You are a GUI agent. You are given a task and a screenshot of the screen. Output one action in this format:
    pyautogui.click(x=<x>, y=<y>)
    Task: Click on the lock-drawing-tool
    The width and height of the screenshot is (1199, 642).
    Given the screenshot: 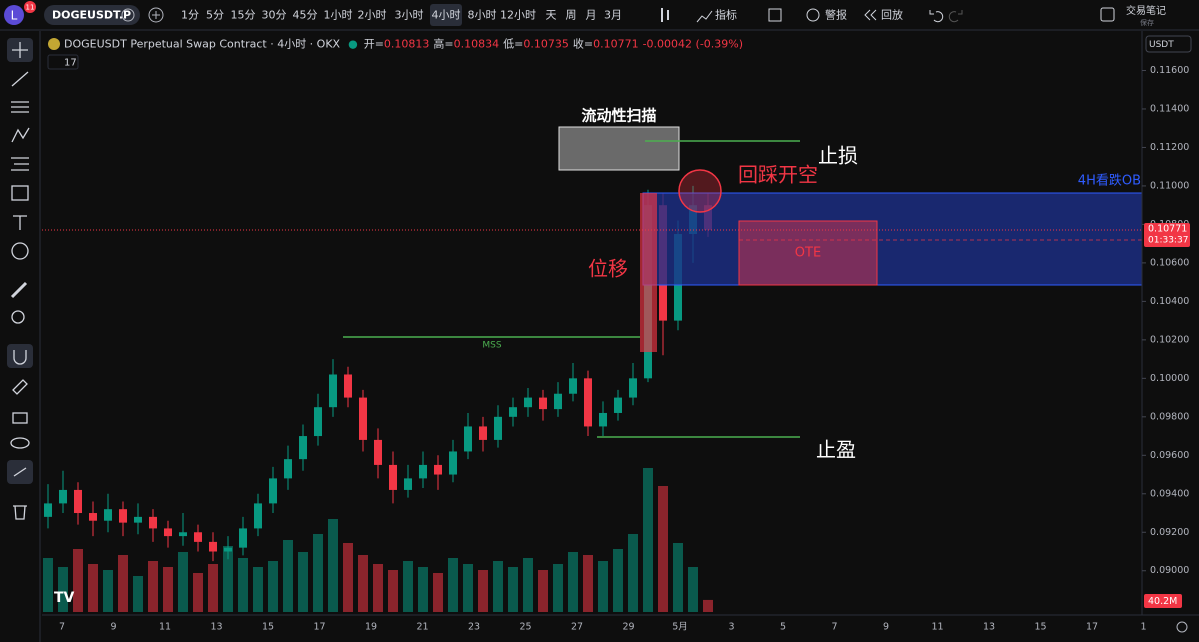 What is the action you would take?
    pyautogui.click(x=20, y=387)
    